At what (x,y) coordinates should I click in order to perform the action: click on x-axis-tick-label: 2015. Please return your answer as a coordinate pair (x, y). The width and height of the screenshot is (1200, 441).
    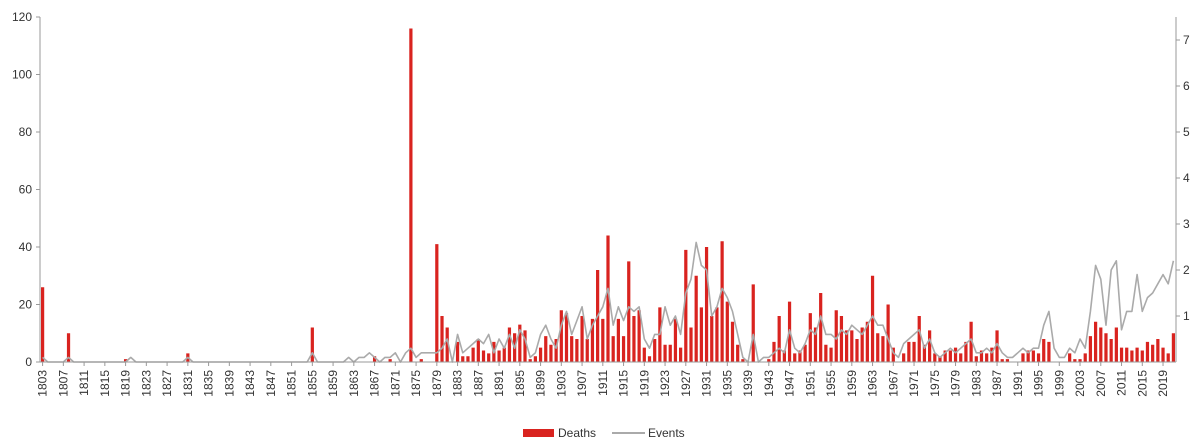
    Looking at the image, I should click on (1142, 383).